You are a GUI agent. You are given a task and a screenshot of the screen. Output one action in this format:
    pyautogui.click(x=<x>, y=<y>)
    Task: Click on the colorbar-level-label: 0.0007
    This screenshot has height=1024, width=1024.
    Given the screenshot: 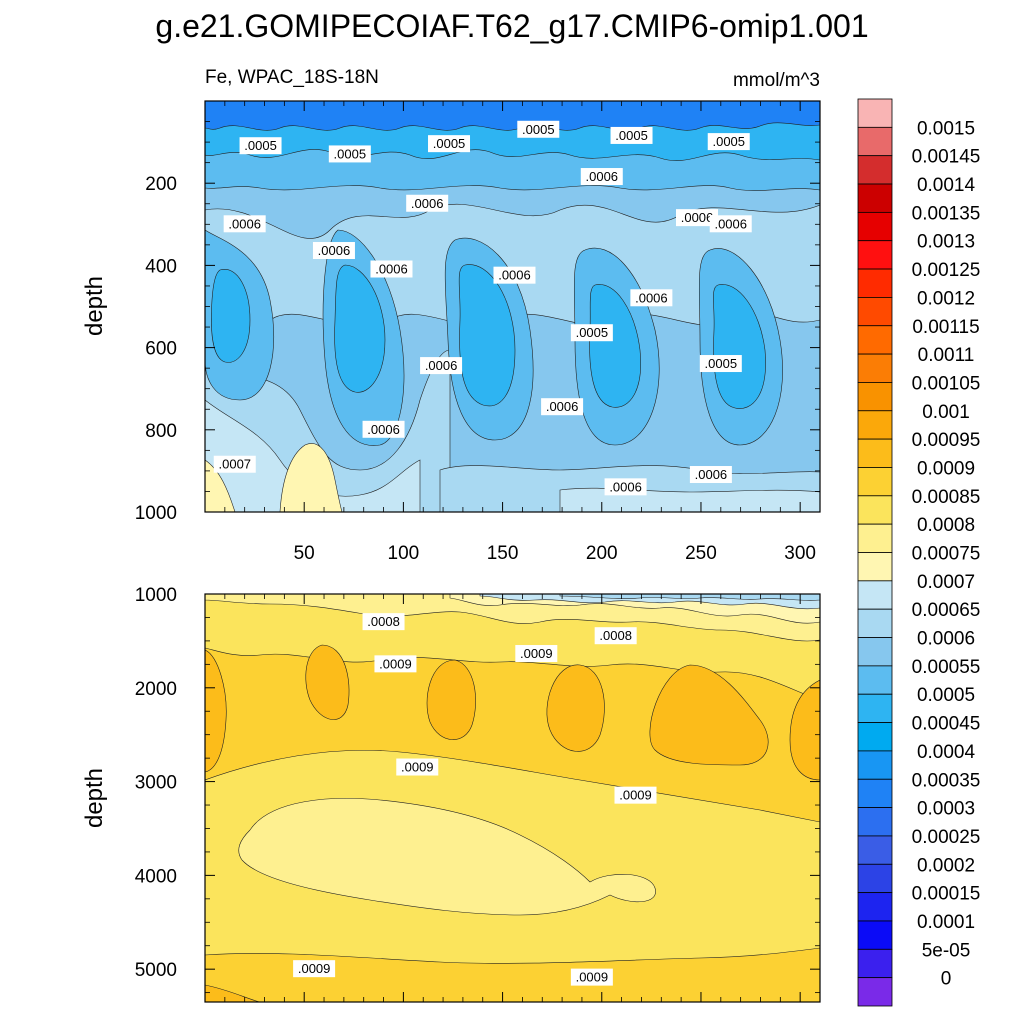 What is the action you would take?
    pyautogui.click(x=946, y=582)
    